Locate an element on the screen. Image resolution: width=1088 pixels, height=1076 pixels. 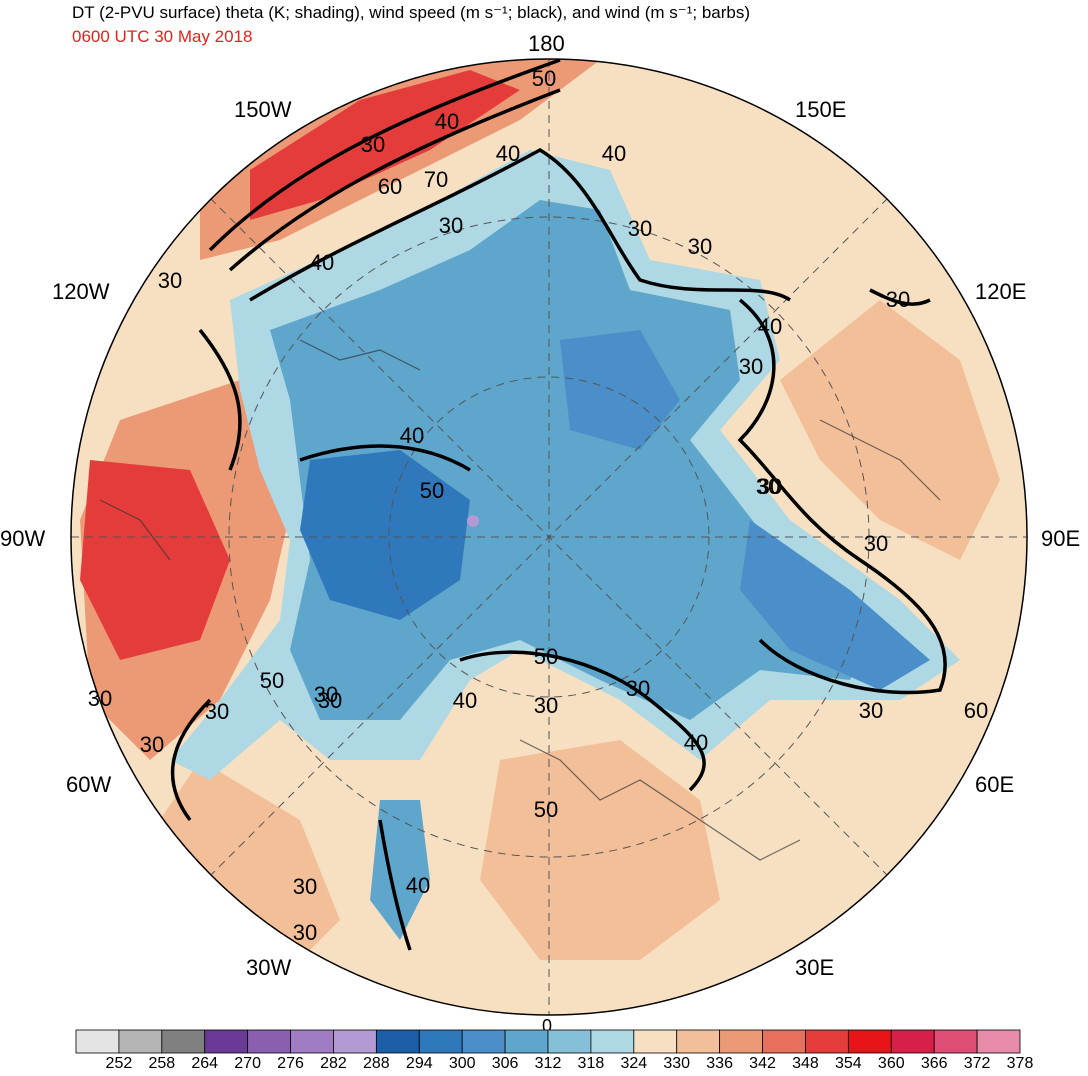
lon-label-120e: 120E is located at coordinates (1001, 291).